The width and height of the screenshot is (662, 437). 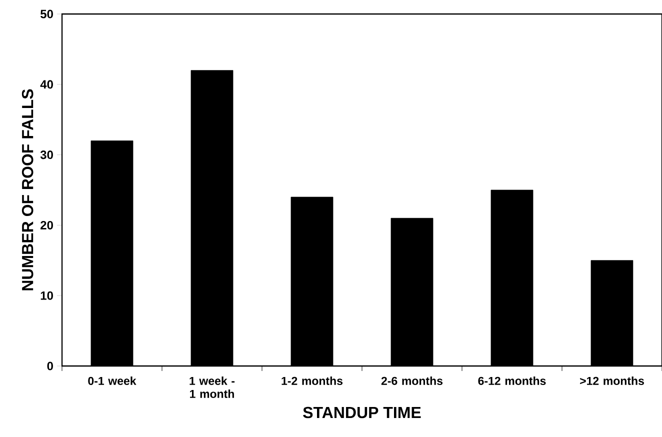 I want to click on y-axis-title: NUMBER OF ROOF FALLS, so click(x=28, y=189).